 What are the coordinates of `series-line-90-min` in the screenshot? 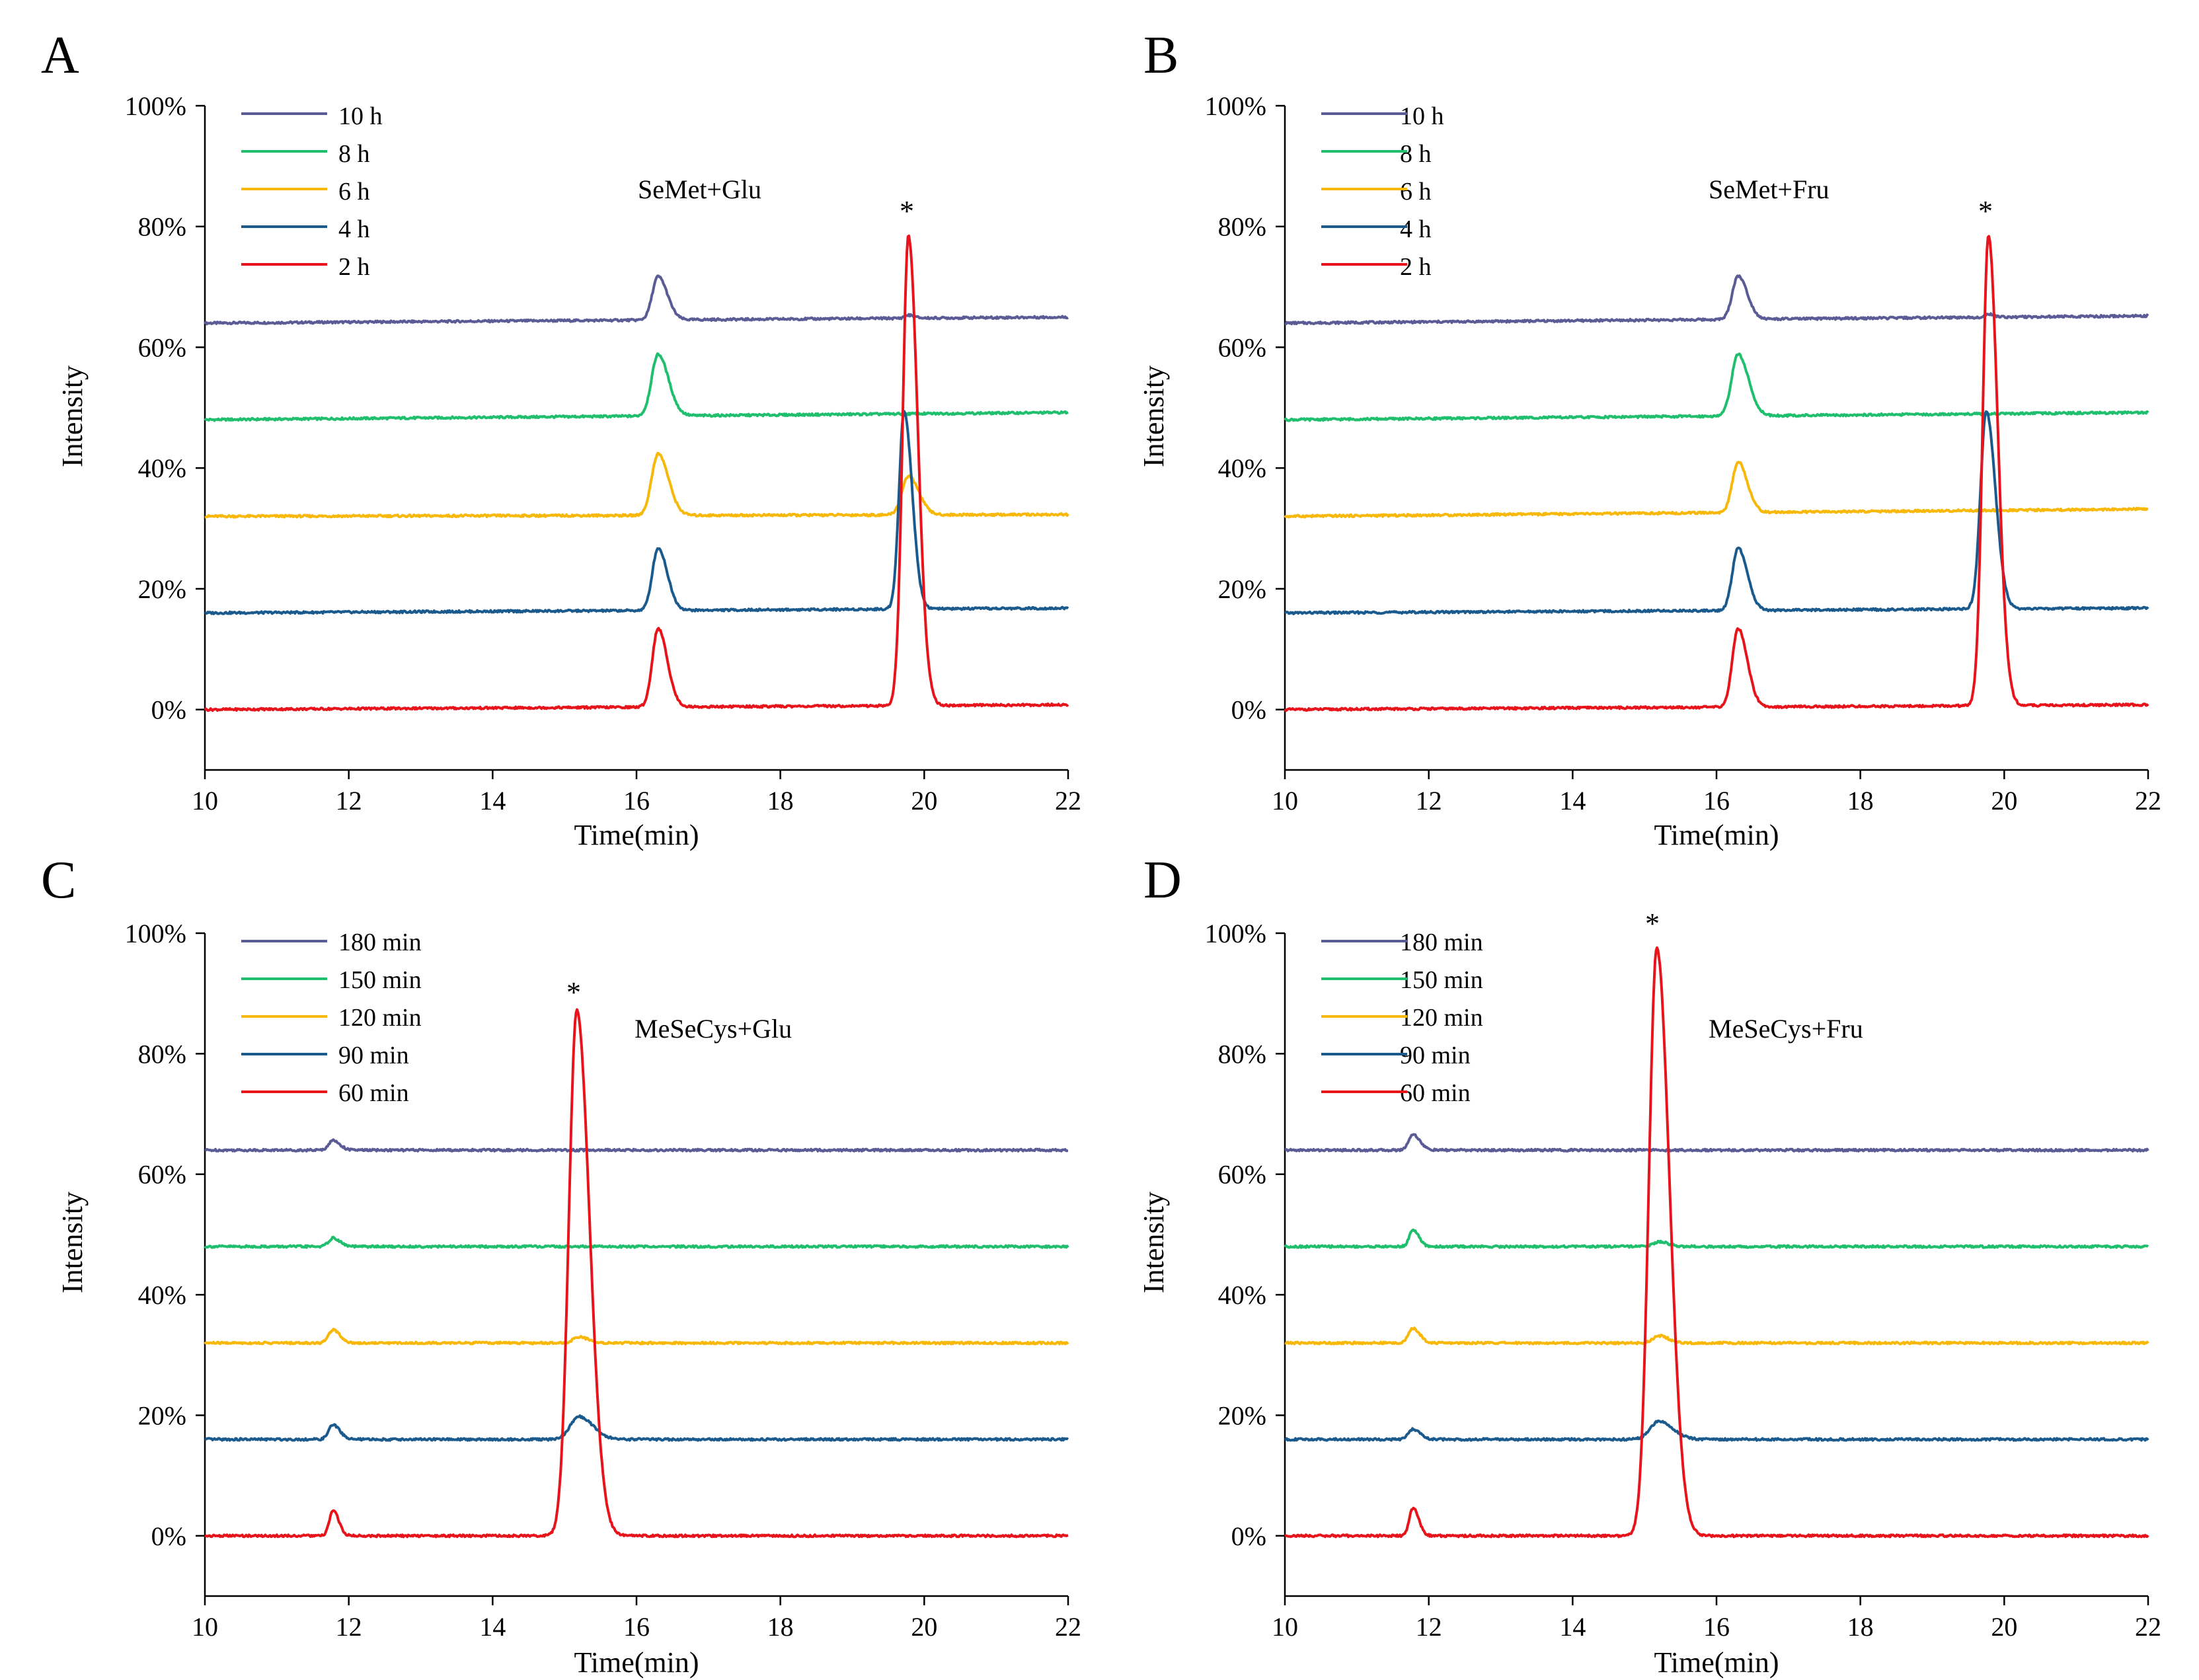 It's located at (636, 1428).